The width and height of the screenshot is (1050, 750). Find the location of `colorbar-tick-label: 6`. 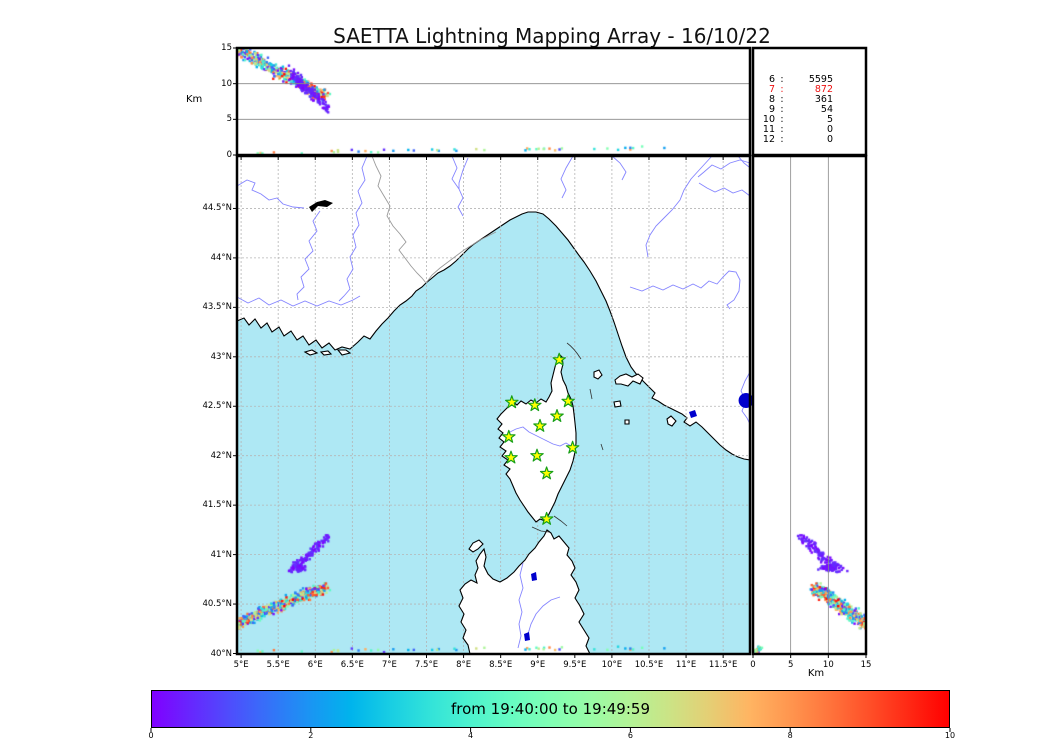

colorbar-tick-label: 6 is located at coordinates (630, 735).